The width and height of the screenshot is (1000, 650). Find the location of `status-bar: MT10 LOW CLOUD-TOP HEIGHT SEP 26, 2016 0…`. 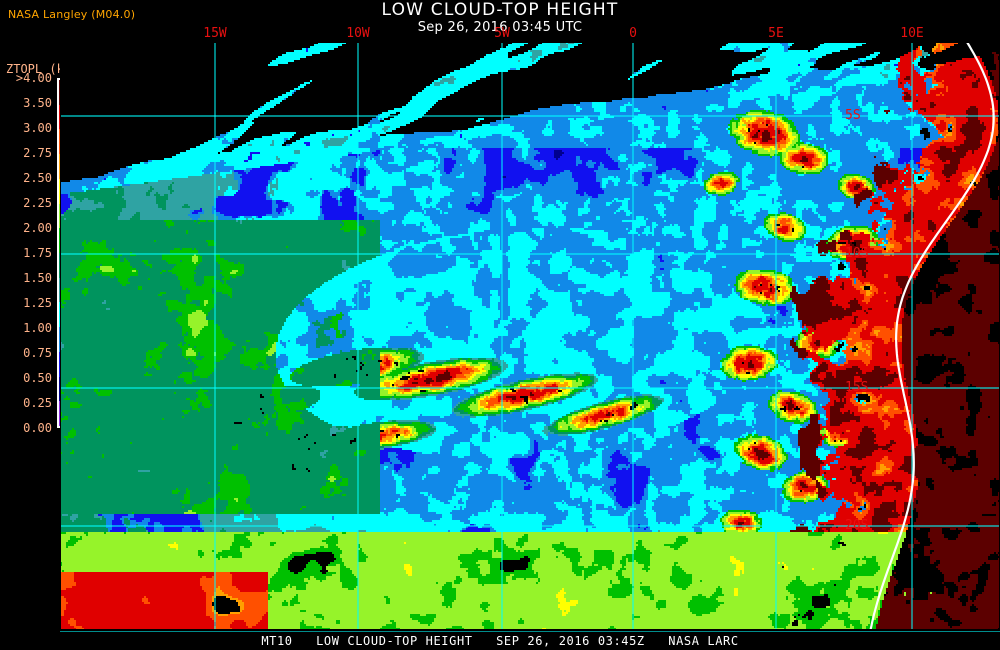

status-bar: MT10 LOW CLOUD-TOP HEIGHT SEP 26, 2016 0… is located at coordinates (500, 641).